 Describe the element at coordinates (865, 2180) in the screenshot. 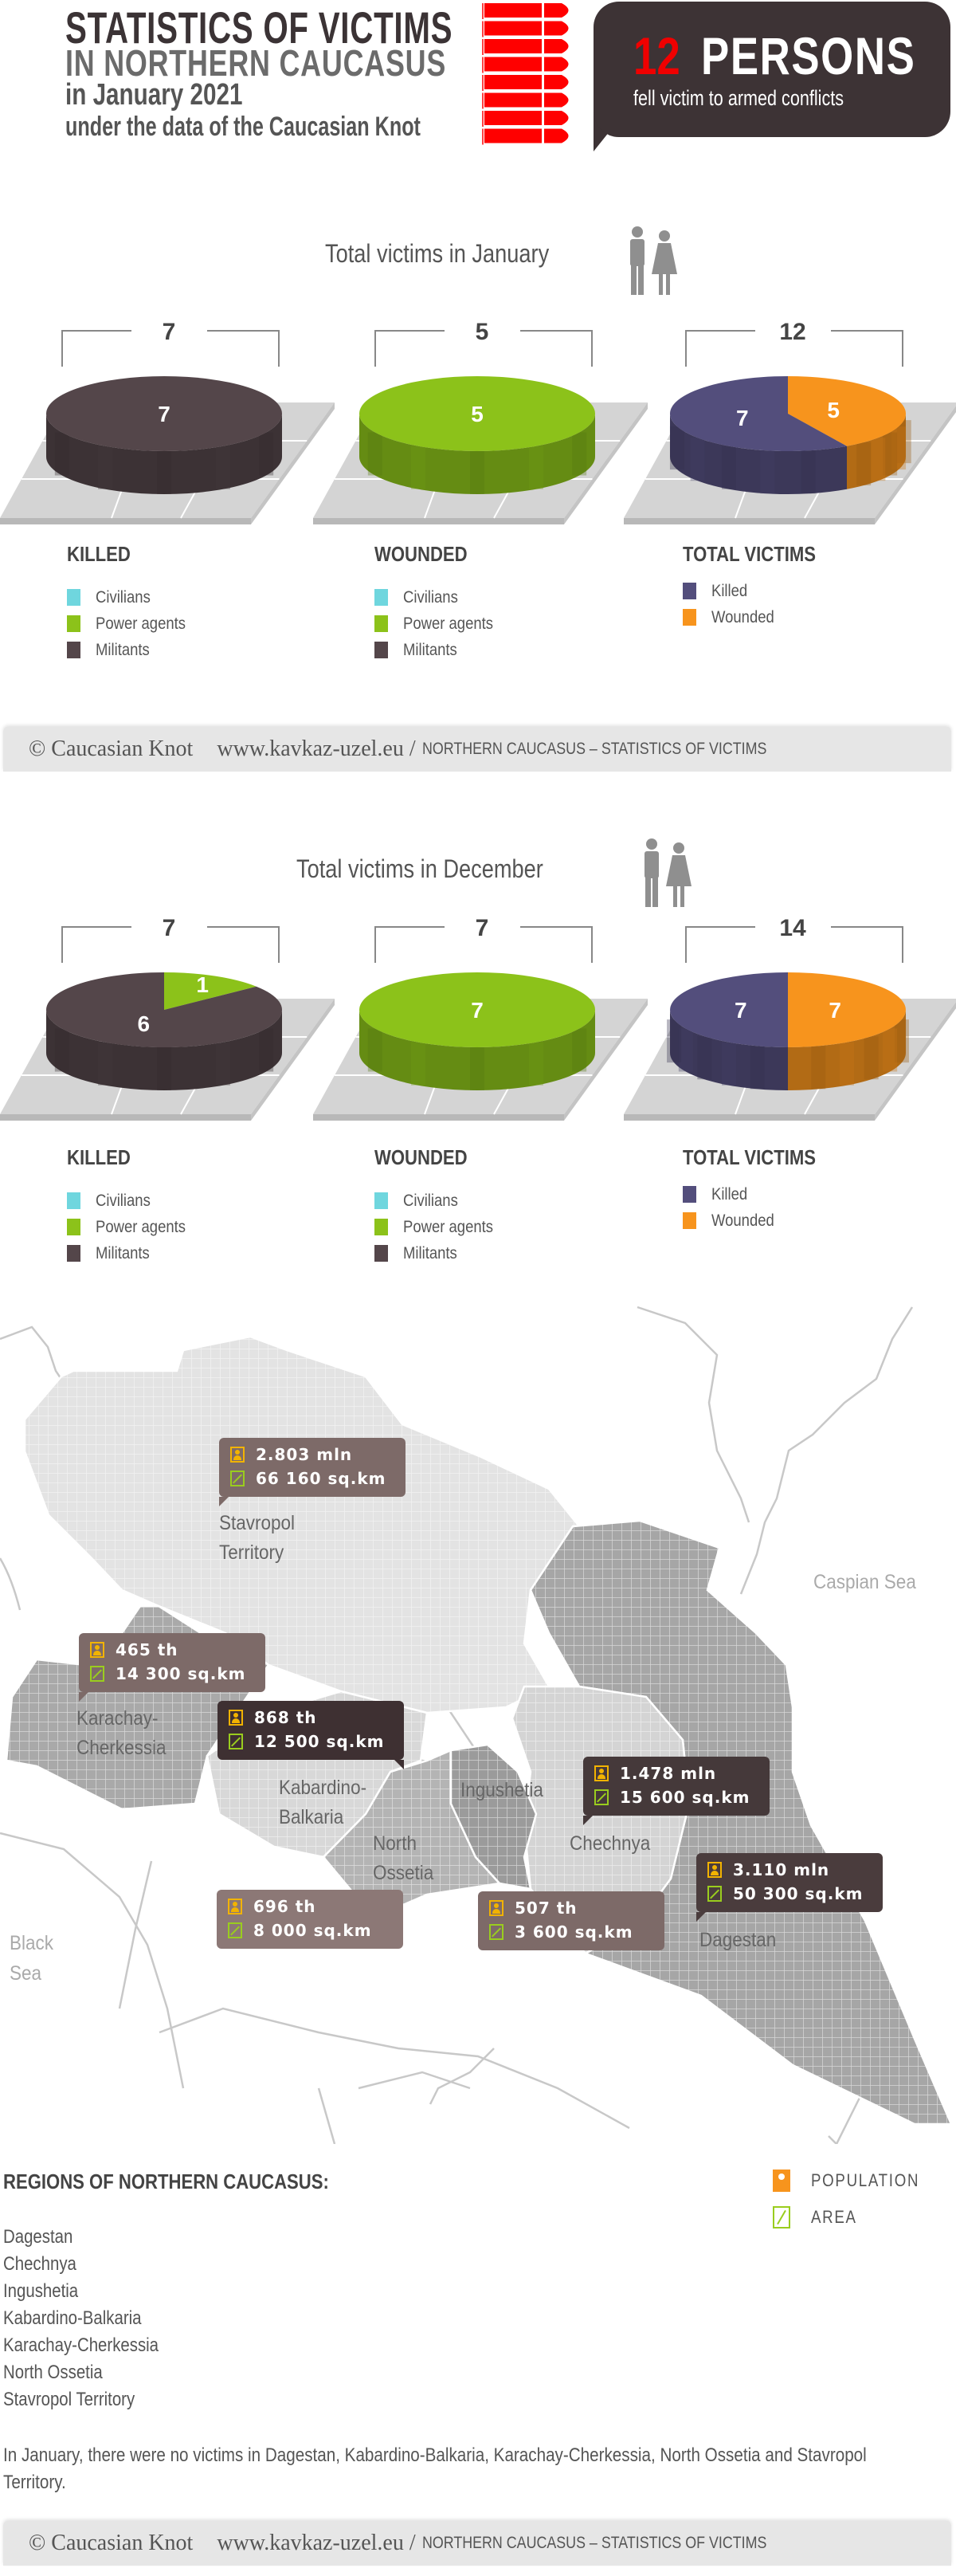

I see `legend-population-label: POPULATION` at that location.